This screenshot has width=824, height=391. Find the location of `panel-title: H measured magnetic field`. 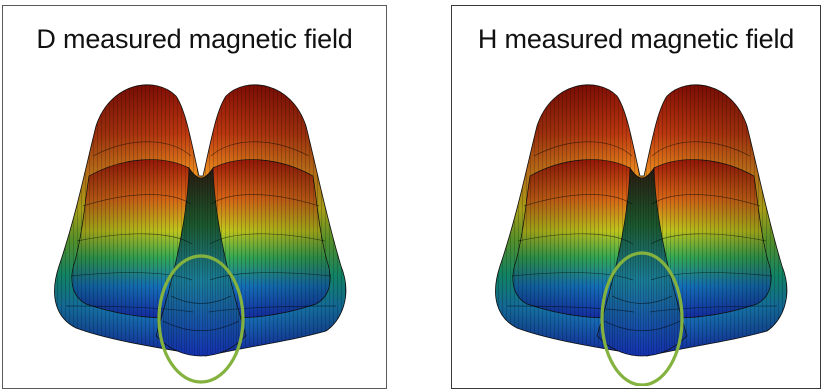

panel-title: H measured magnetic field is located at coordinates (636, 39).